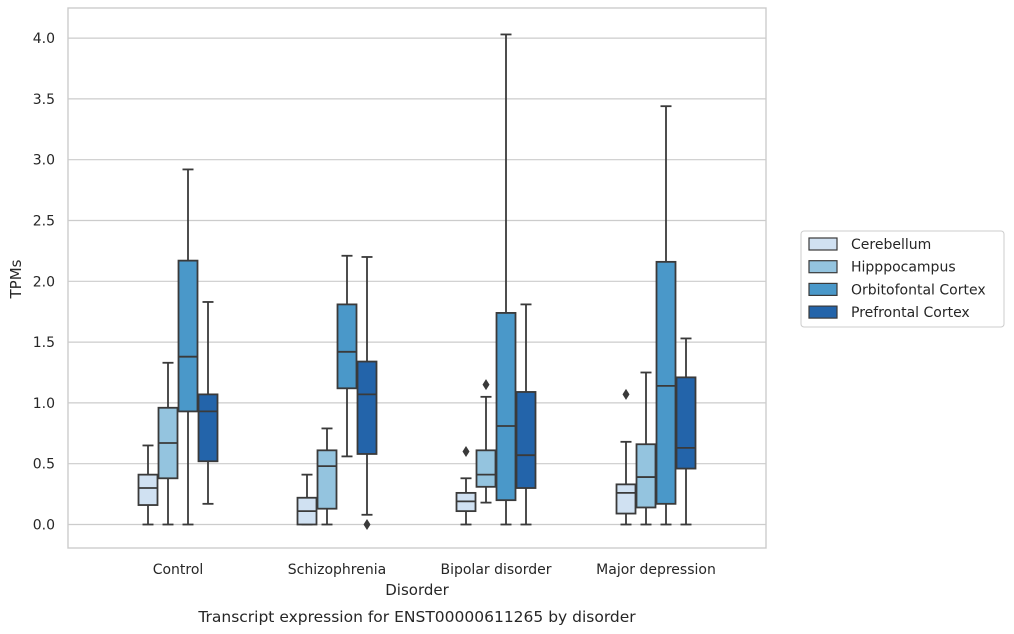 The image size is (1014, 634). I want to click on y-tick-label: 0.0, so click(44, 526).